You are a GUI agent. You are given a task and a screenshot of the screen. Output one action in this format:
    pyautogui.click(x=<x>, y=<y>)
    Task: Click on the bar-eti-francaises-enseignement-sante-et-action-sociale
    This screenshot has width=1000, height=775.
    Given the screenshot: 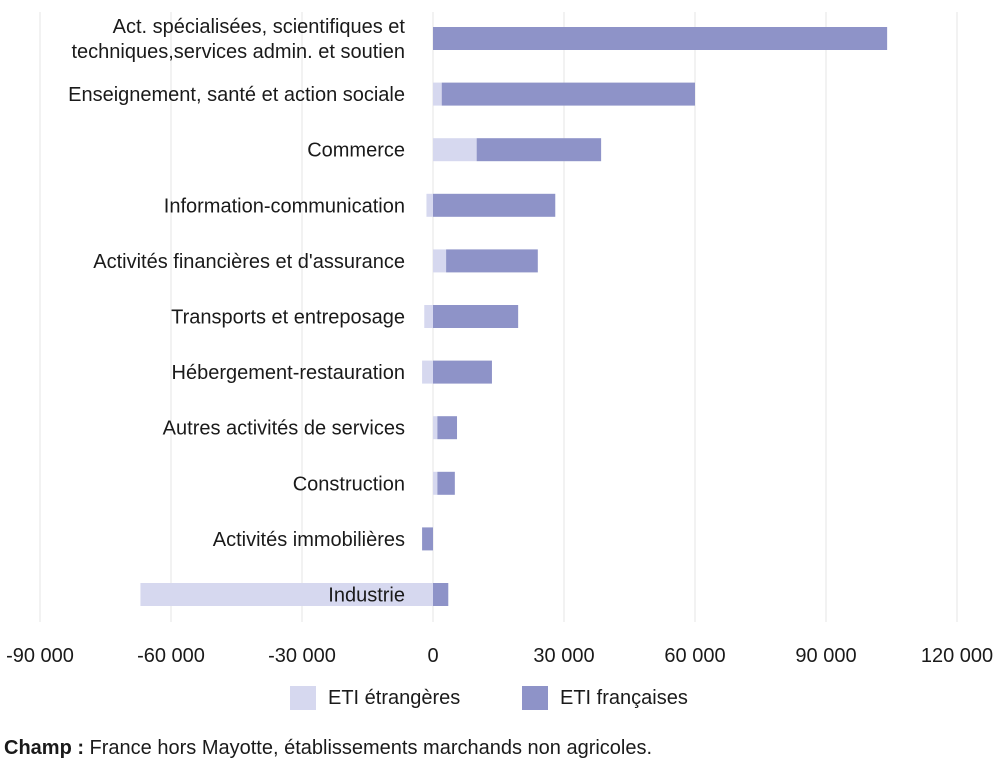 What is the action you would take?
    pyautogui.click(x=568, y=94)
    